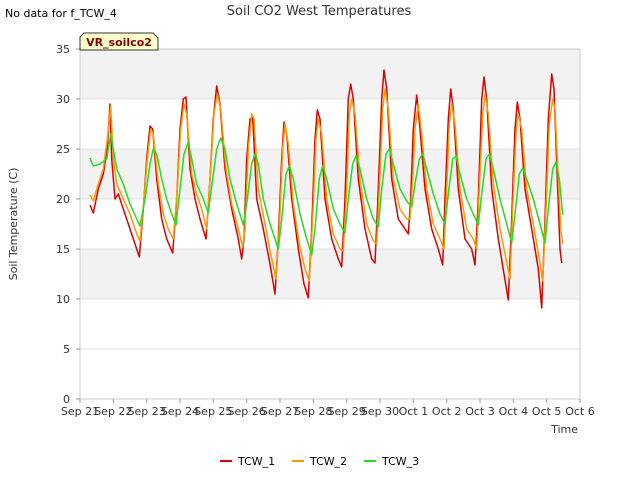 This screenshot has height=480, width=640. Describe the element at coordinates (63, 149) in the screenshot. I see `y-tick-label: 25` at that location.